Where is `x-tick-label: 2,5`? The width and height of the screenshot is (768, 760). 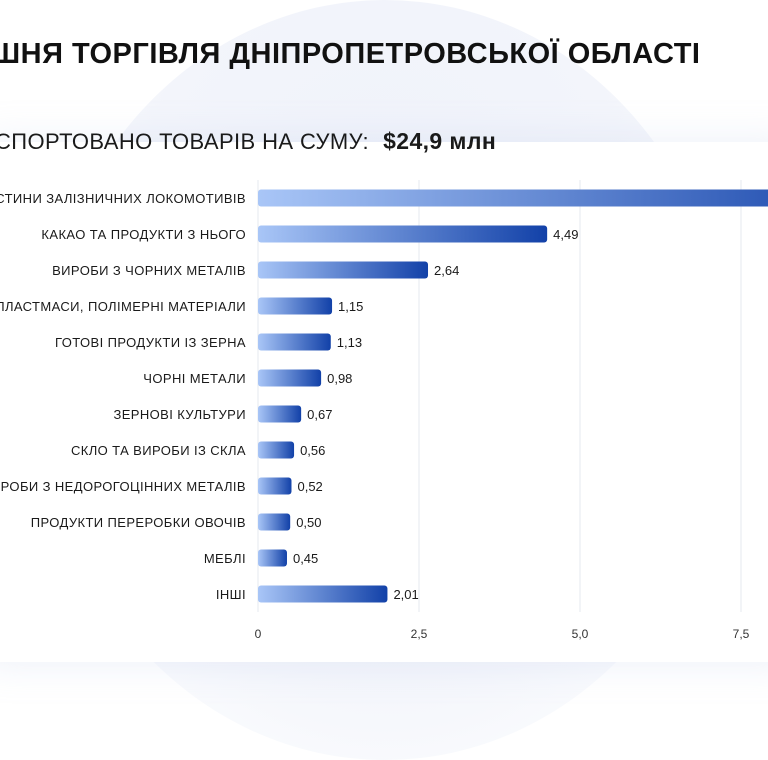
x-tick-label: 2,5 is located at coordinates (419, 634).